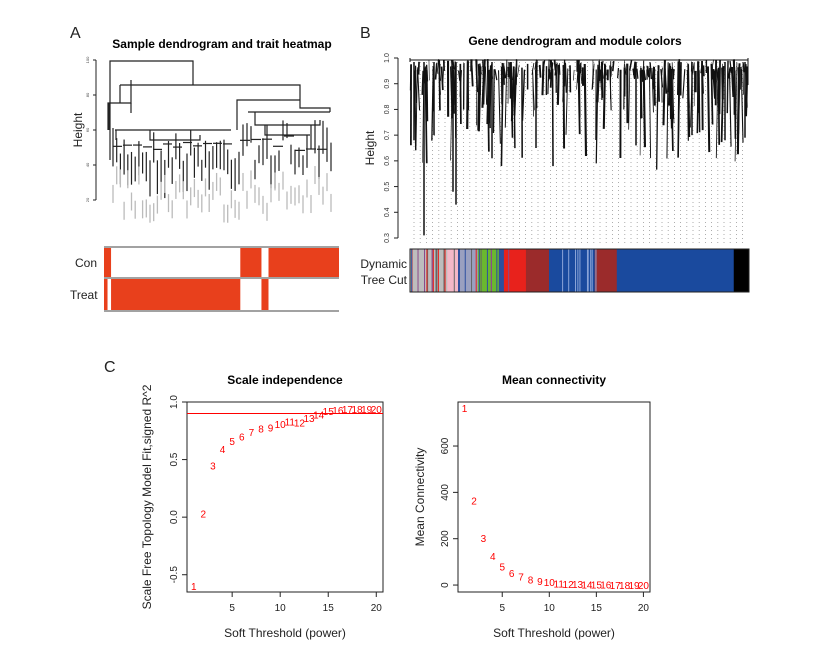  Describe the element at coordinates (550, 608) in the screenshot. I see `x-tick-label: 10` at that location.